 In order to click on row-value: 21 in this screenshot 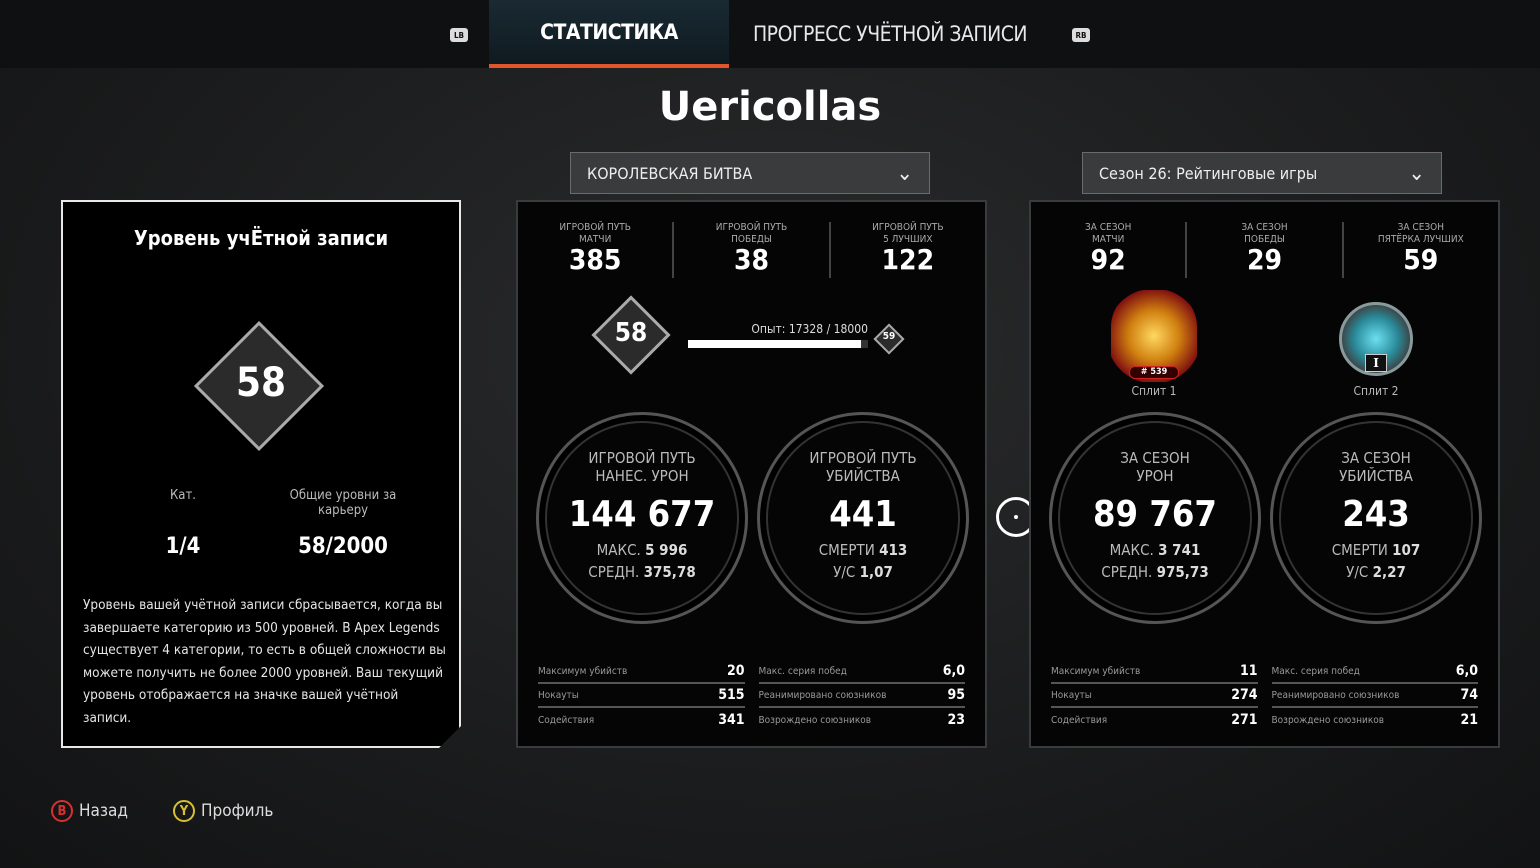, I will do `click(1469, 720)`.